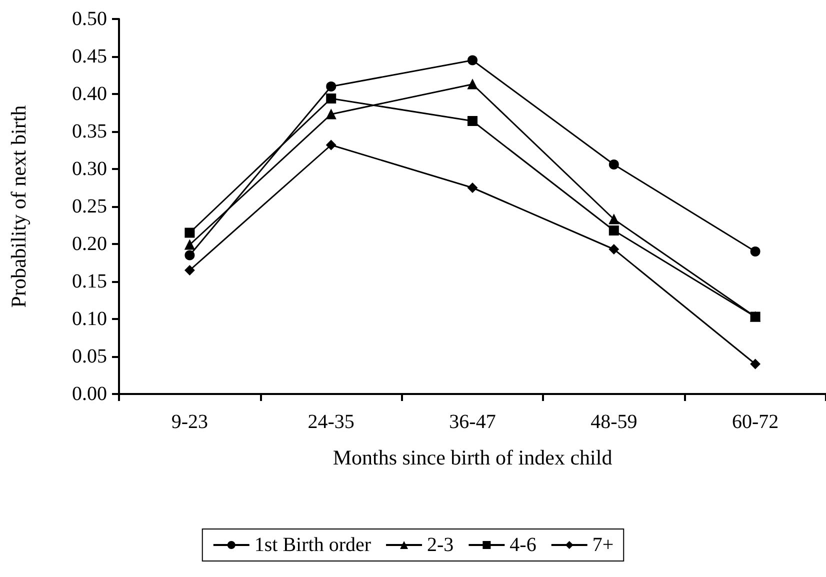  I want to click on x-tick-label: 60-72, so click(755, 422).